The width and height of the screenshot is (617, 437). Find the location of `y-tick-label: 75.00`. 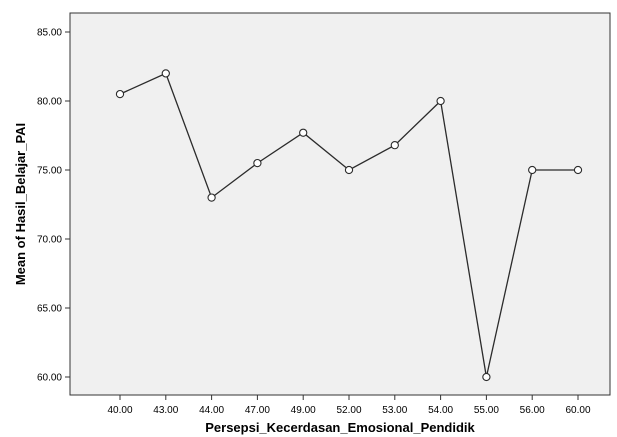

y-tick-label: 75.00 is located at coordinates (49, 171).